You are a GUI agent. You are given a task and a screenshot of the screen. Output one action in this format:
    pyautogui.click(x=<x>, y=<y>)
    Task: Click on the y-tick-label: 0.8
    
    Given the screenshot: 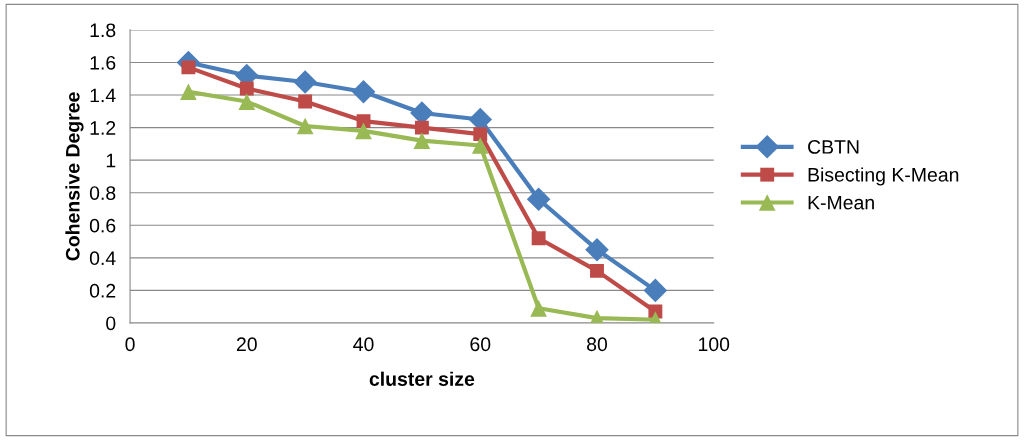 What is the action you would take?
    pyautogui.click(x=102, y=193)
    